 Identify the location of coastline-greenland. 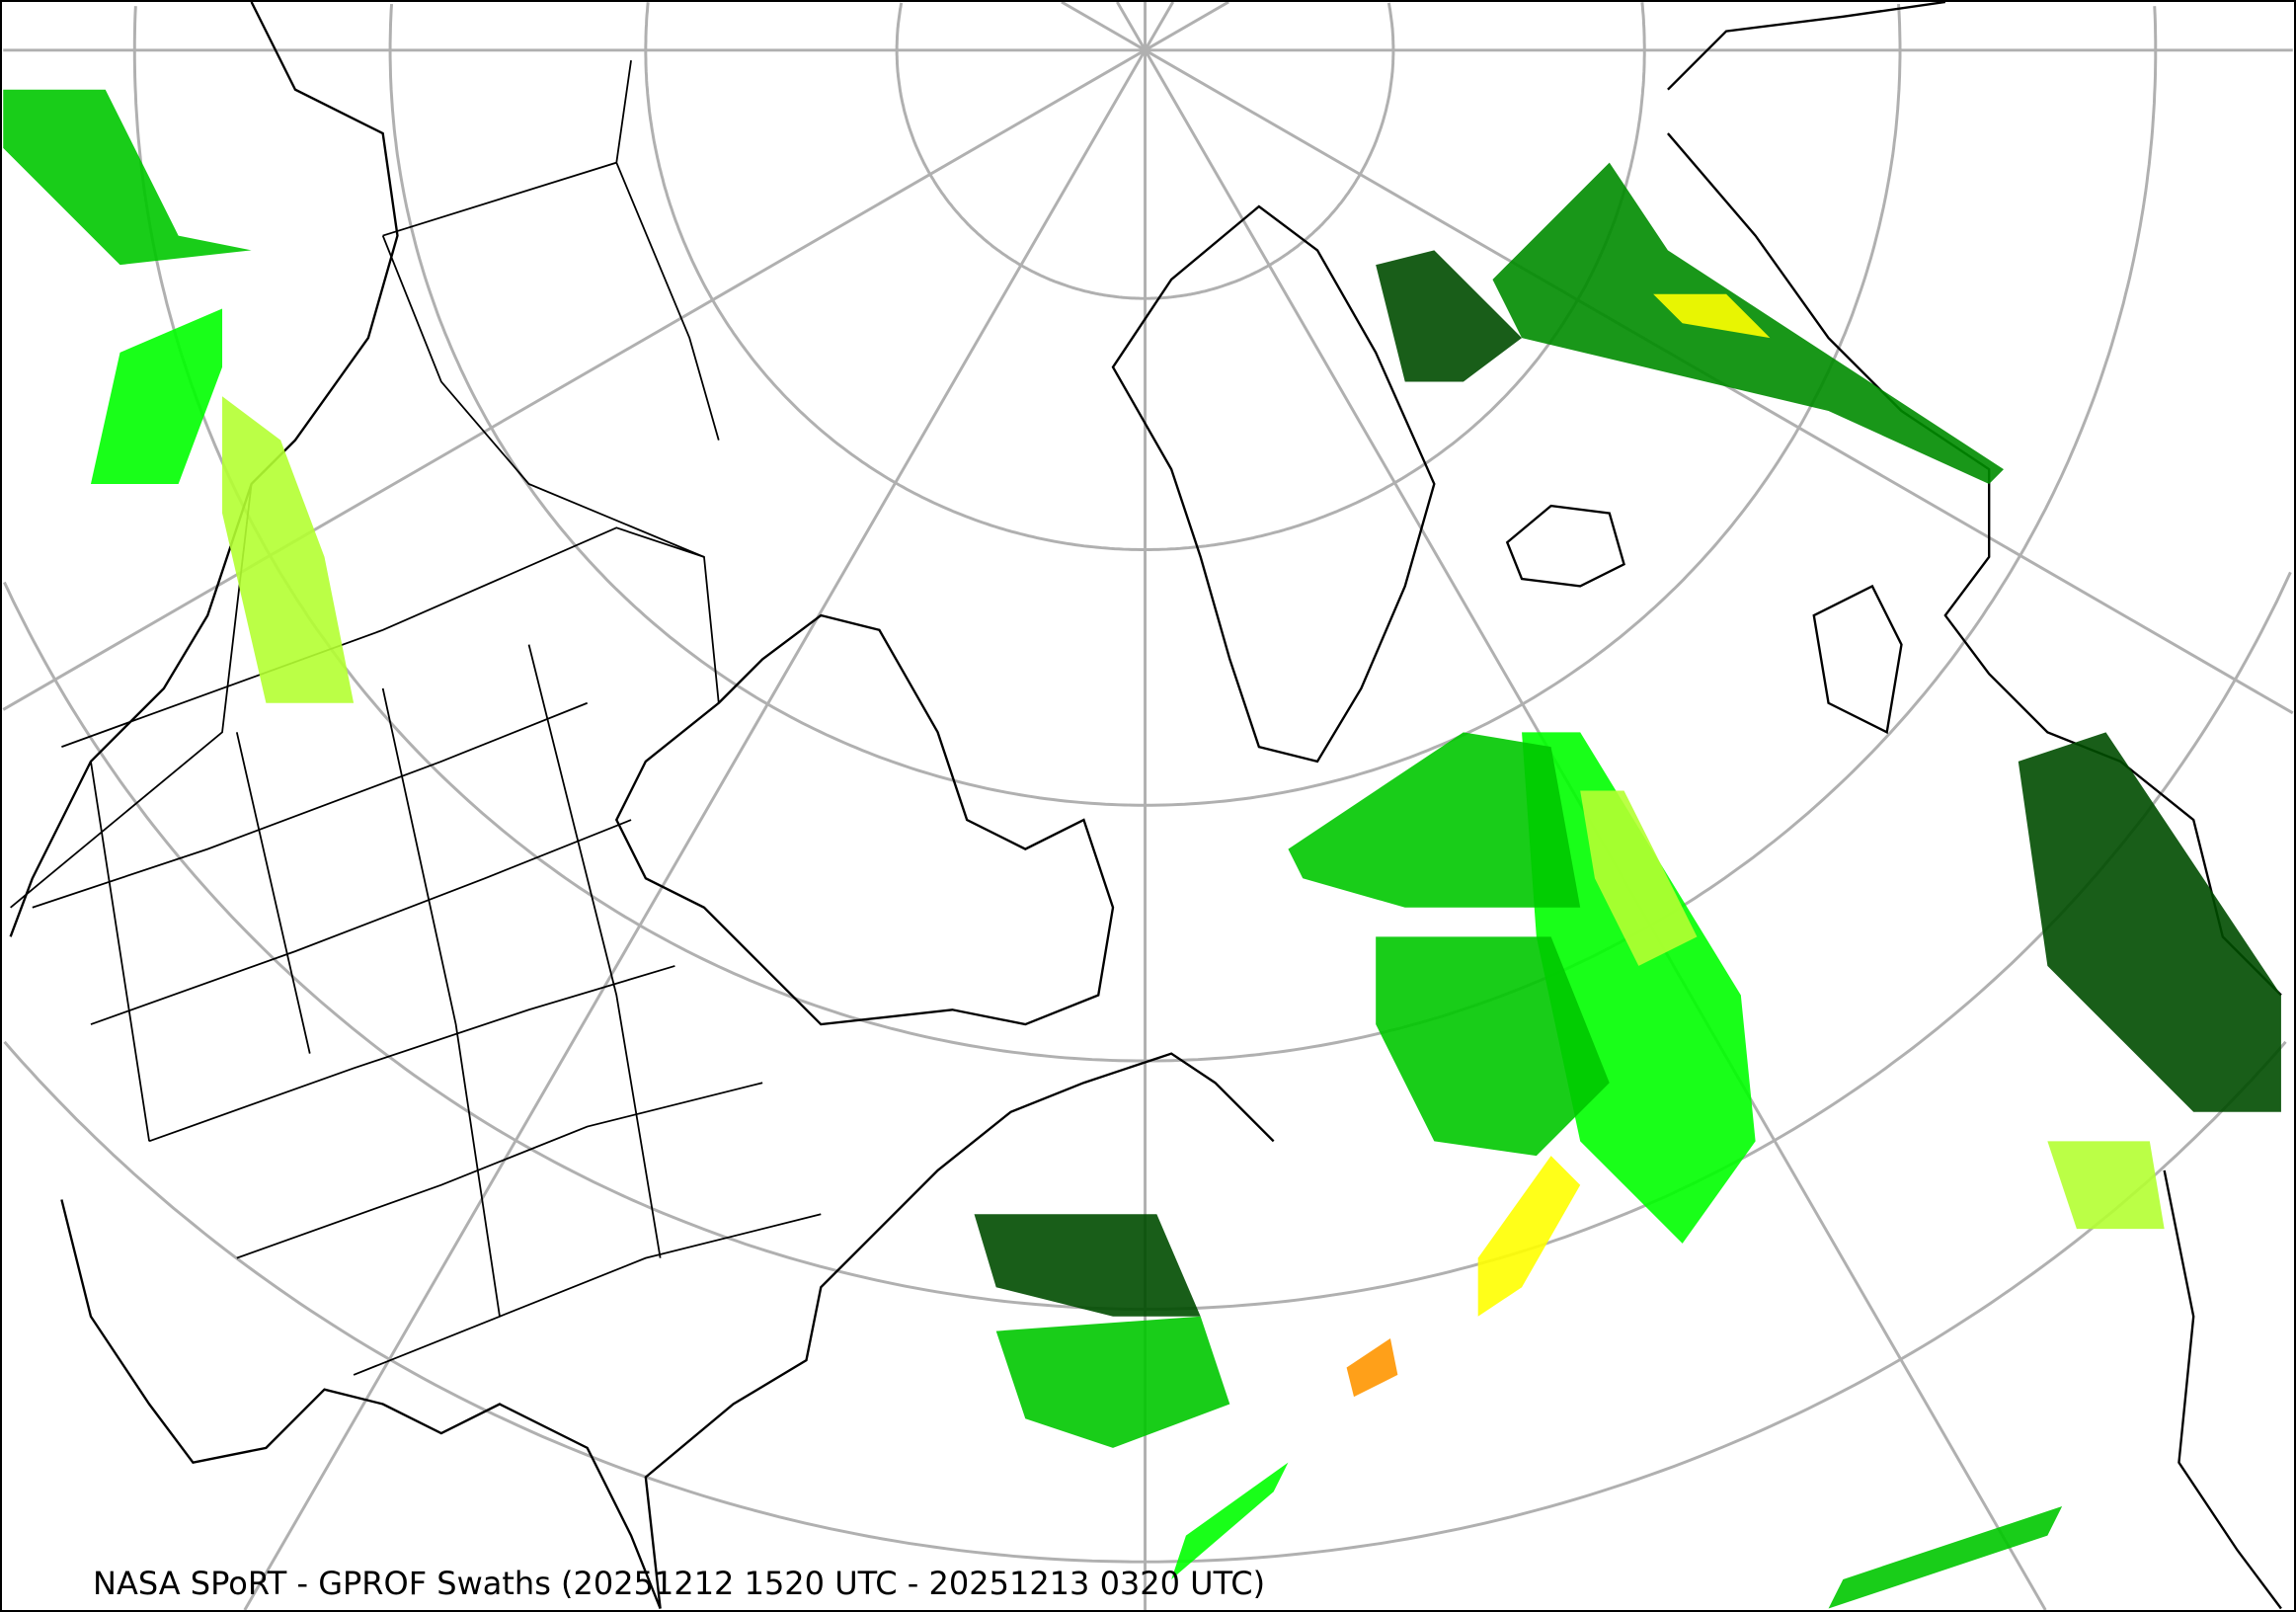
(1274, 484).